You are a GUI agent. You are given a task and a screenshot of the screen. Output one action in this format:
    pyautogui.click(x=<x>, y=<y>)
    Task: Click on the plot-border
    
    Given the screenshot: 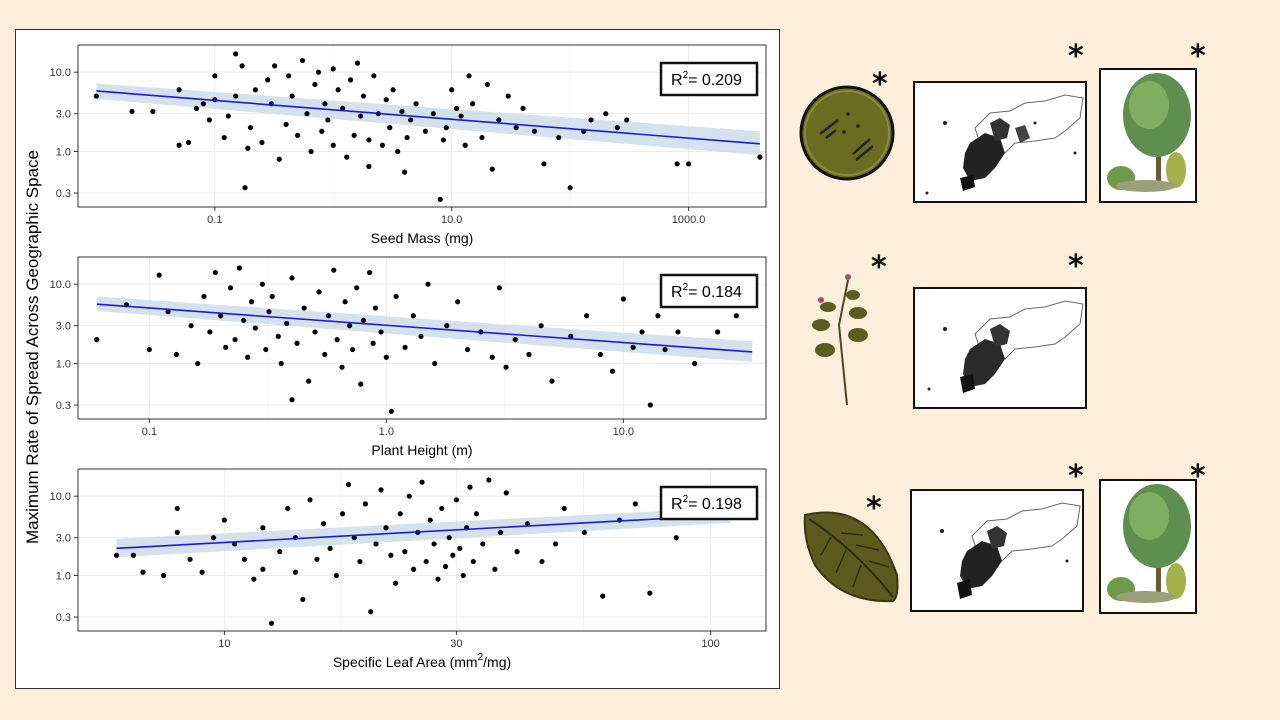 What is the action you would take?
    pyautogui.click(x=422, y=338)
    